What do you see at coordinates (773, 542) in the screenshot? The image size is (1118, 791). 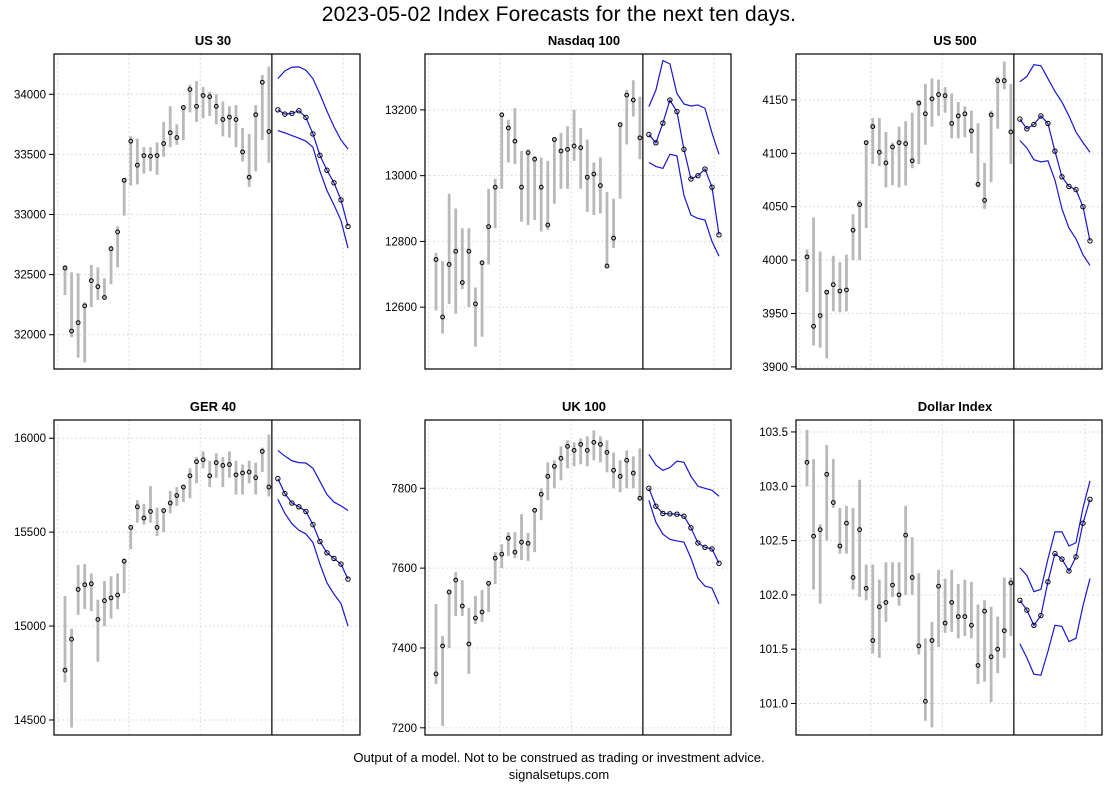 I see `y-tick-label: 102.5` at bounding box center [773, 542].